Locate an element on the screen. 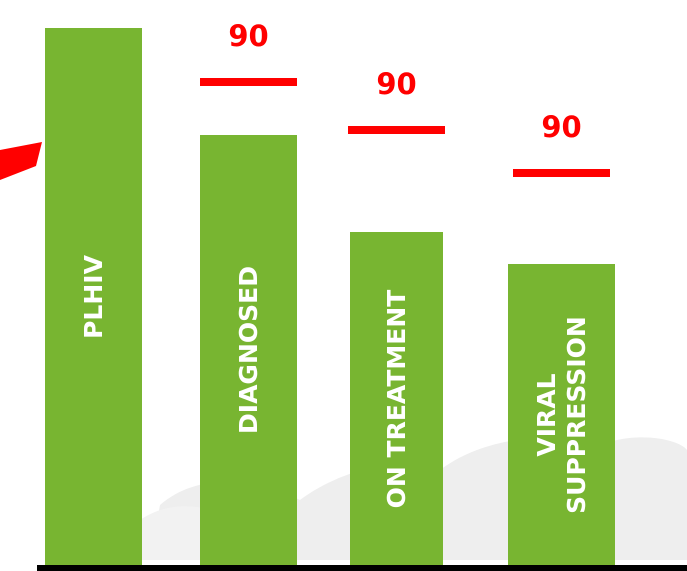  bar-1: DIAGNOSED is located at coordinates (248, 350).